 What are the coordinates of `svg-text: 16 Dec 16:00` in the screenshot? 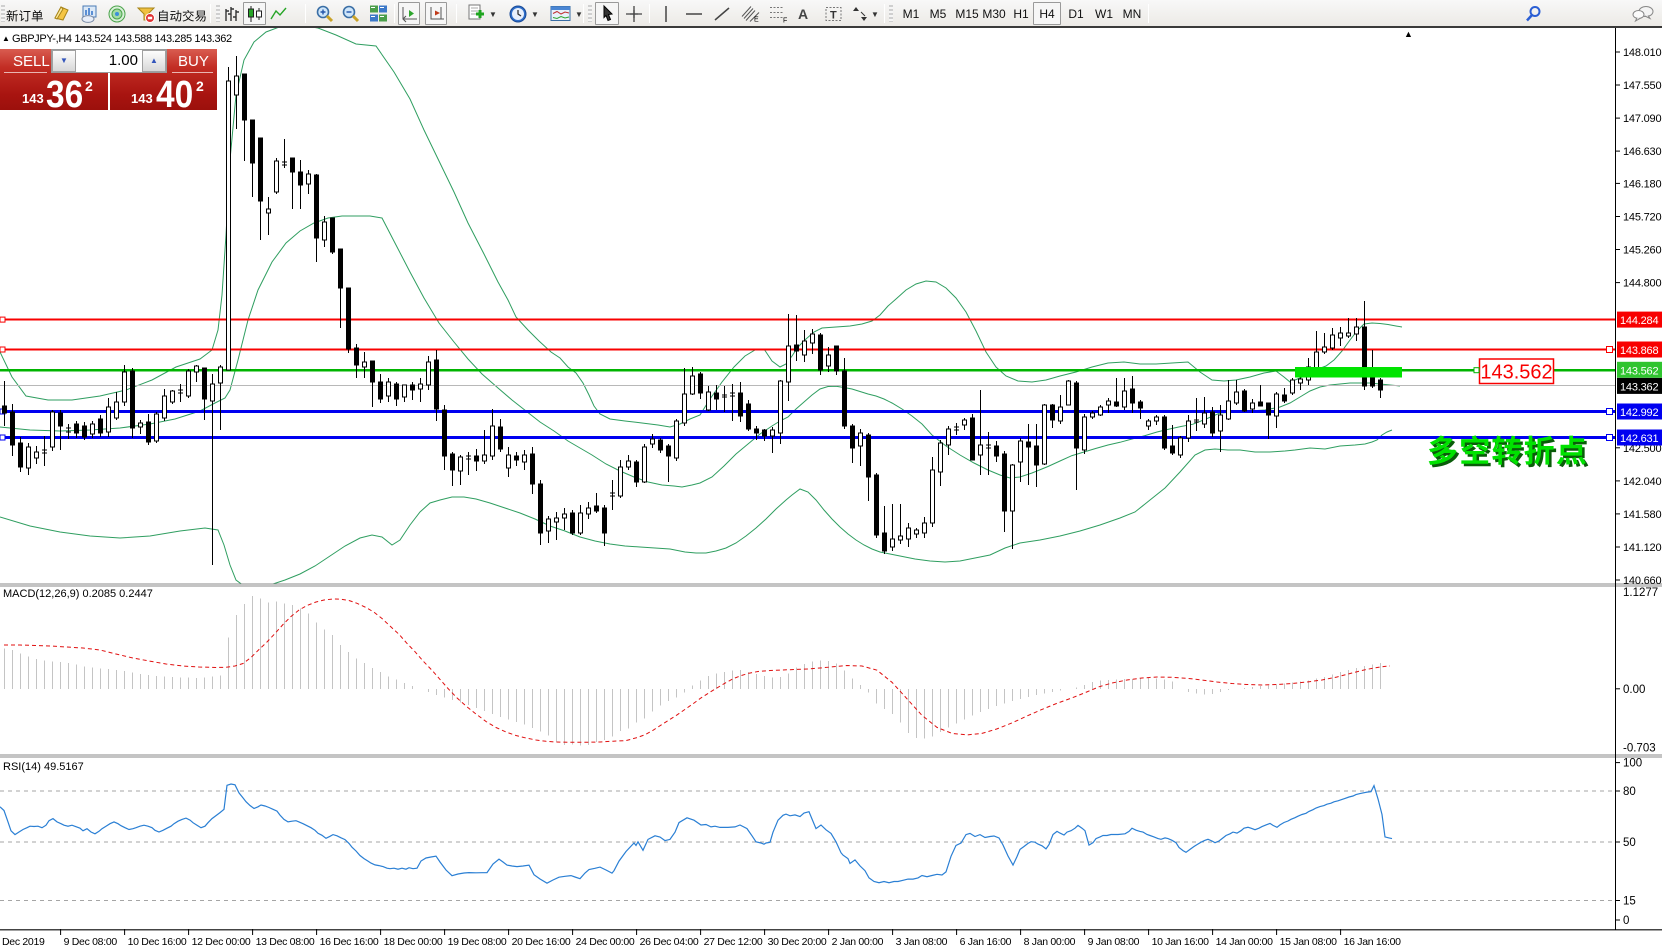 It's located at (349, 942).